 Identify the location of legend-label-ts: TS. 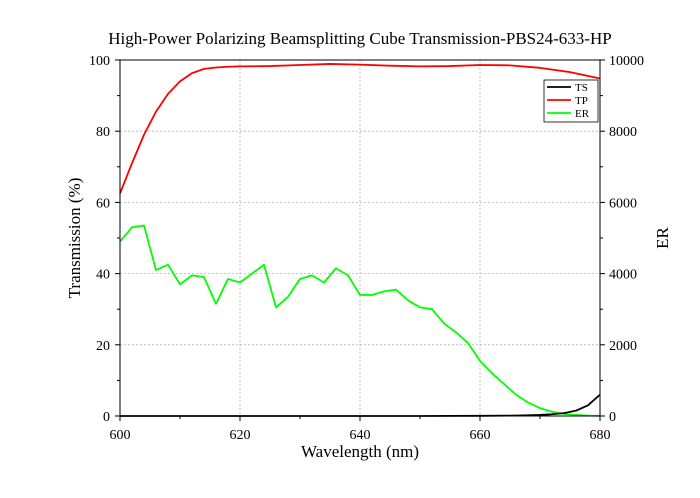
(581, 88).